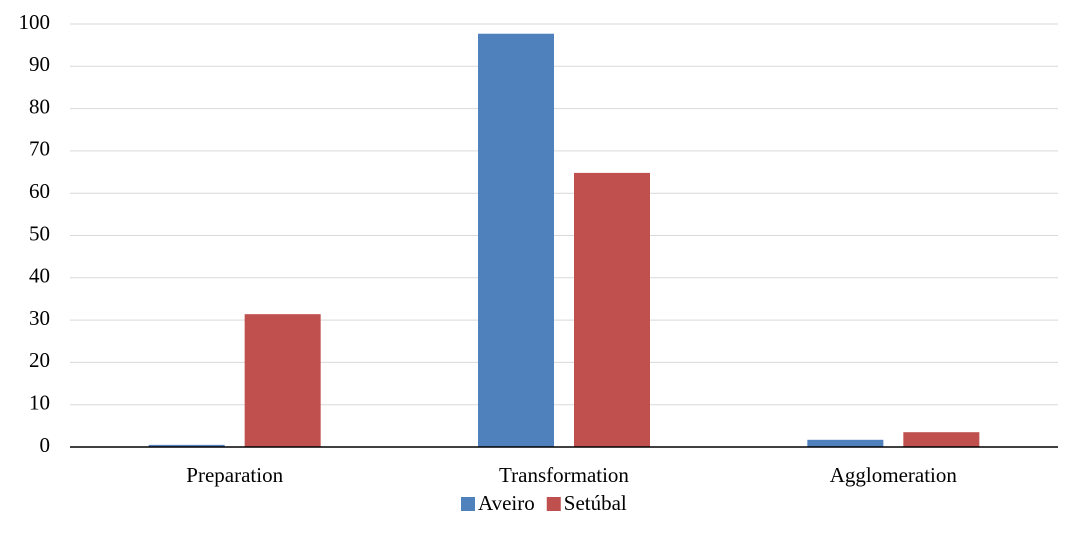  Describe the element at coordinates (39, 149) in the screenshot. I see `y-tick-label: 70` at that location.